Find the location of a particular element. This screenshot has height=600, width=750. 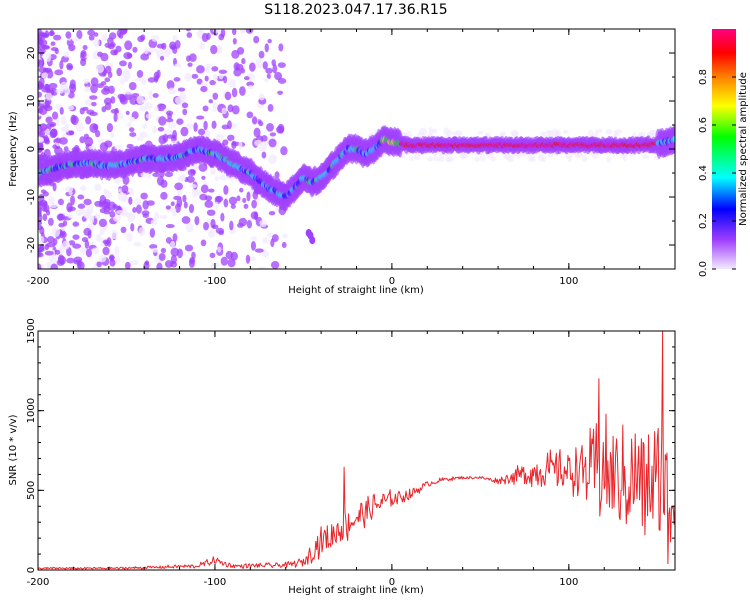

colorbar-tick-label: 0.8 is located at coordinates (703, 77).